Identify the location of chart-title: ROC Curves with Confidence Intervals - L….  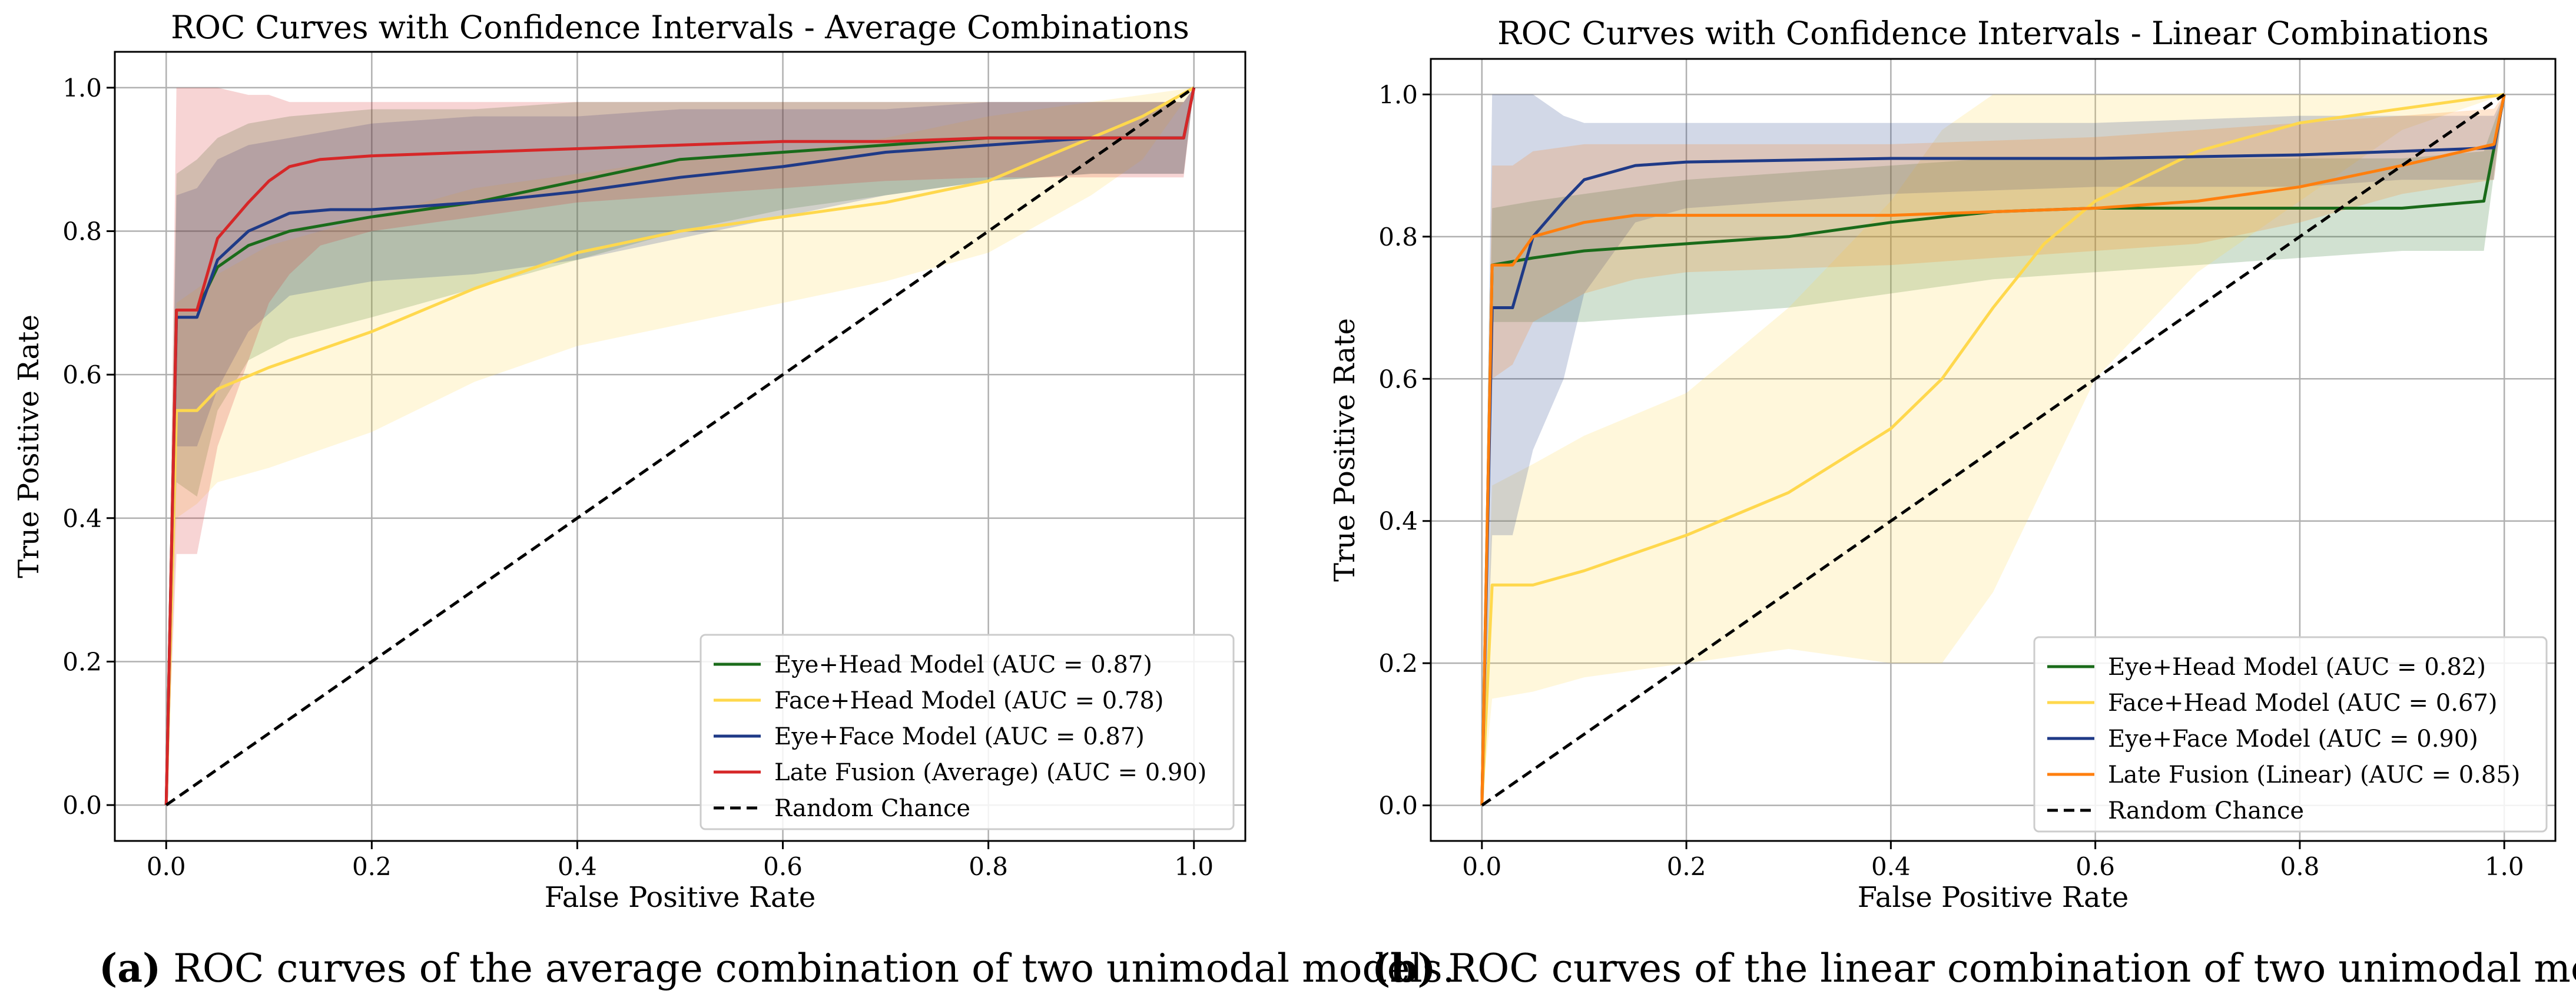
(1993, 33).